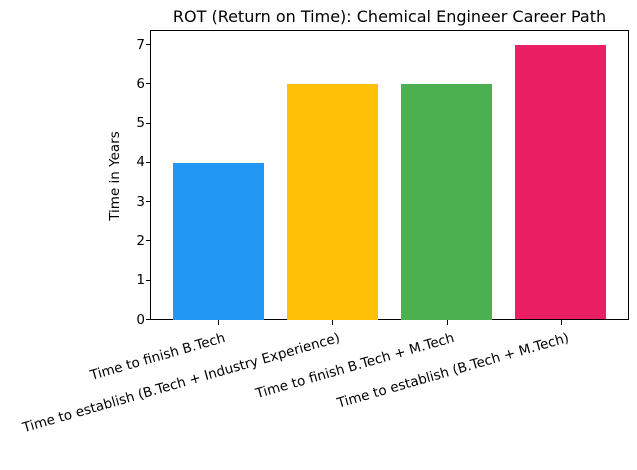  Describe the element at coordinates (140, 162) in the screenshot. I see `y-tick-label: 4` at that location.